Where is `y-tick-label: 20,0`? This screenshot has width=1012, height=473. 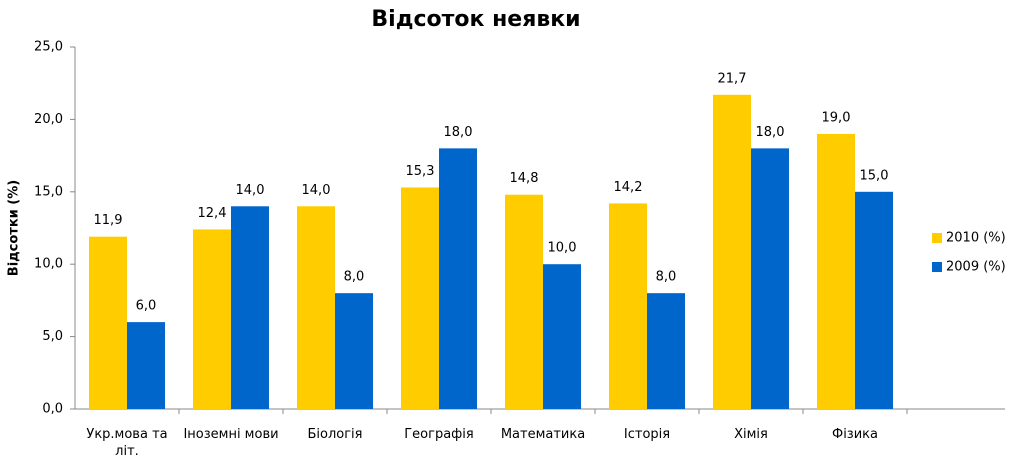 y-tick-label: 20,0 is located at coordinates (48, 119).